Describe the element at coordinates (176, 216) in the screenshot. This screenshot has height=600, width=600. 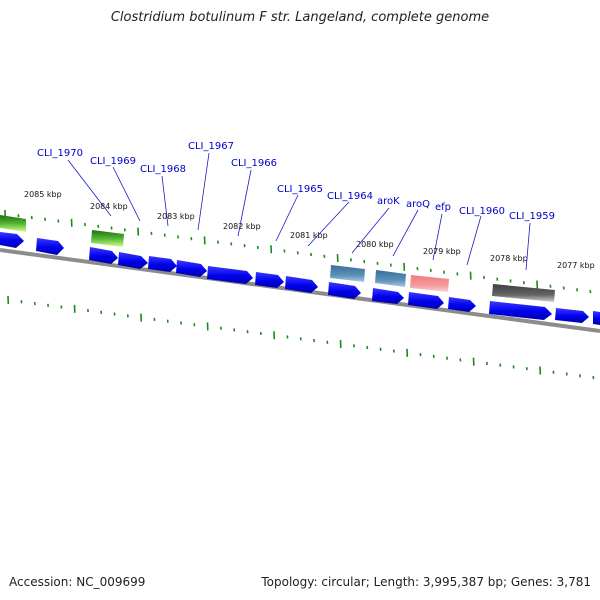
I see `kbp-label-2083: 2083 kbp` at that location.